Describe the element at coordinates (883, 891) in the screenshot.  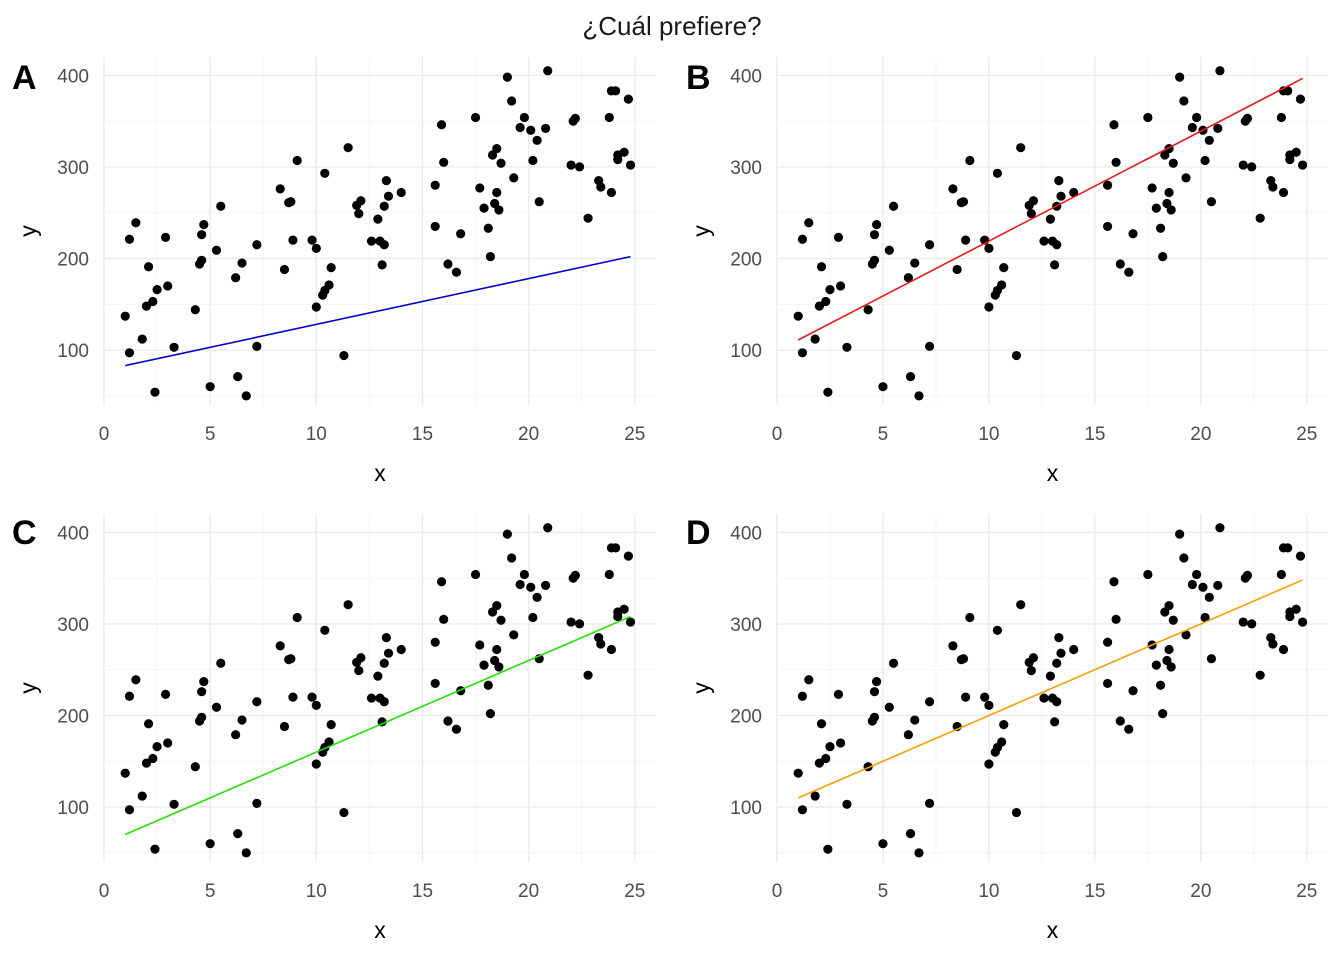
I see `x-tick-label: 5` at that location.